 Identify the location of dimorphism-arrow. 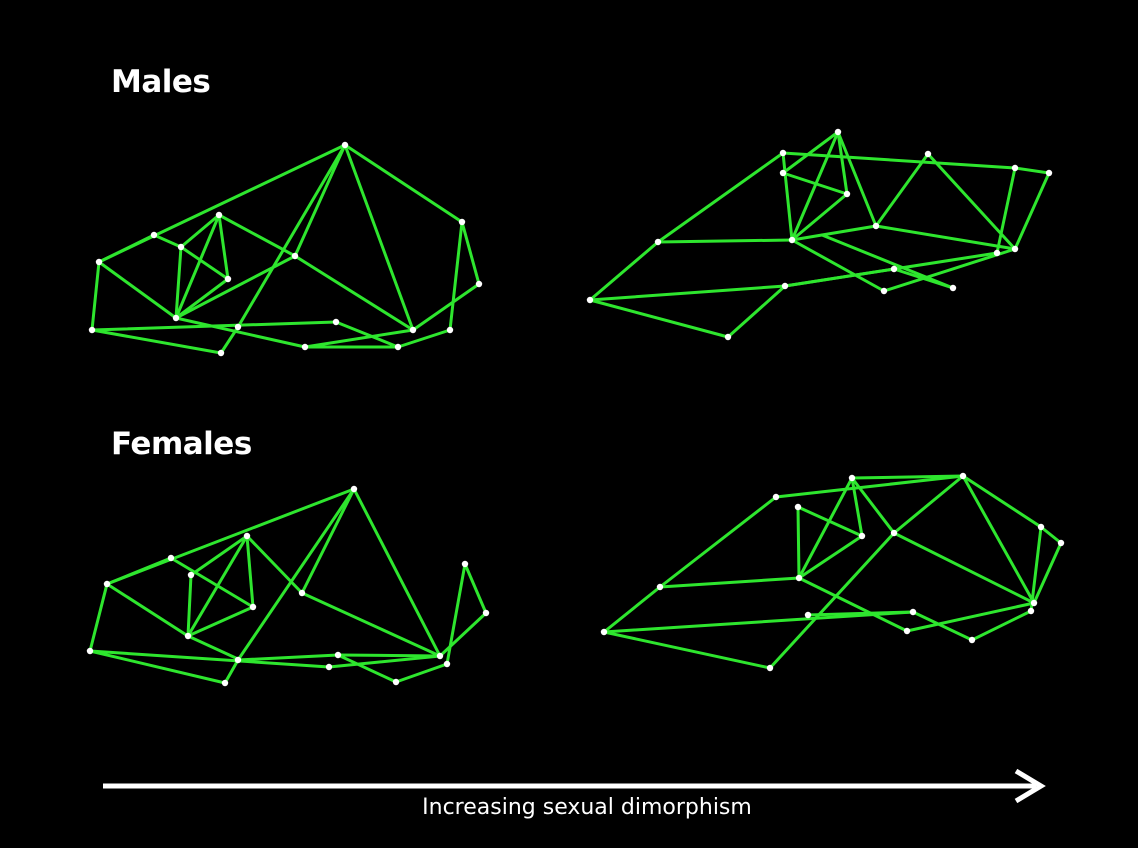
(574, 786).